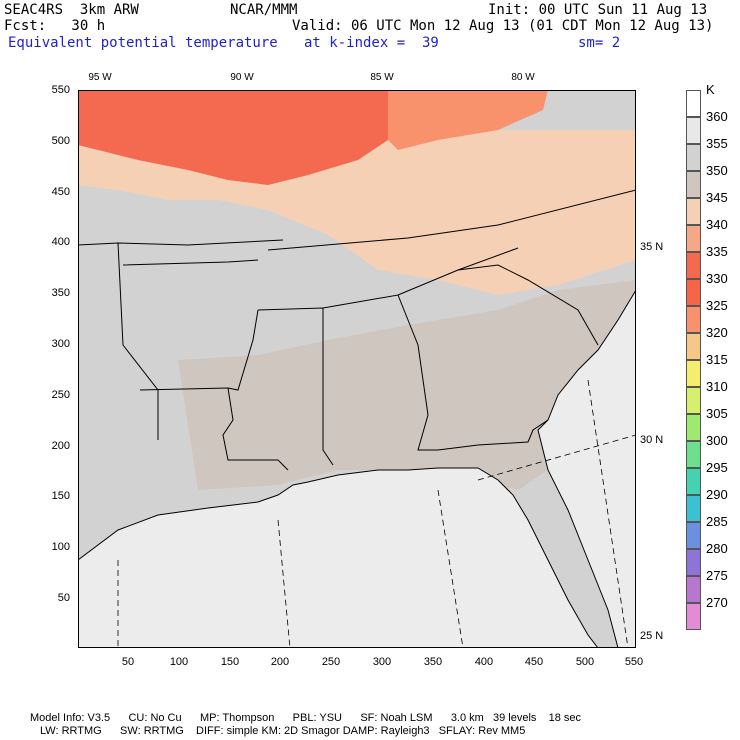  Describe the element at coordinates (63, 598) in the screenshot. I see `y-tick: 50` at that location.